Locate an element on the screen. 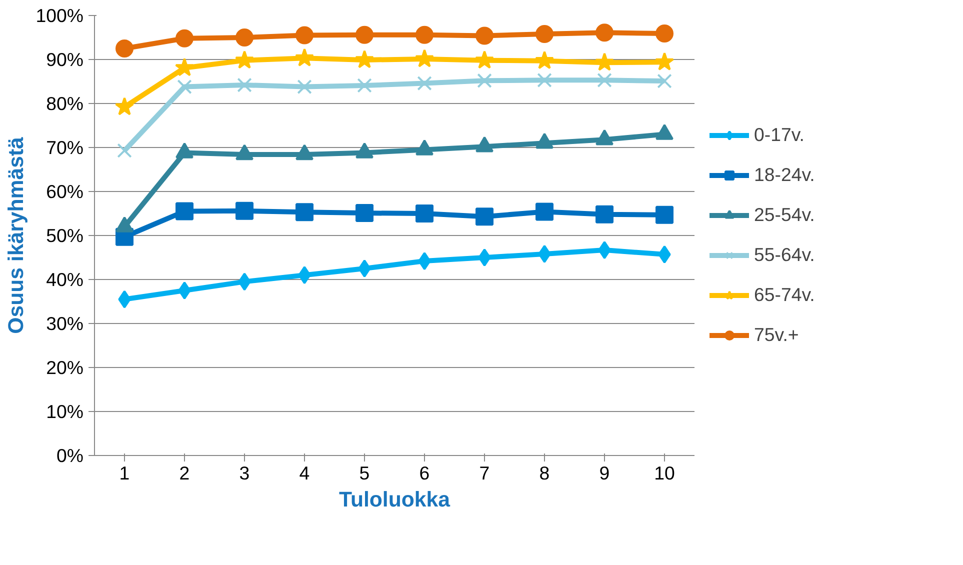  y-tick-label: 70% is located at coordinates (65, 147).